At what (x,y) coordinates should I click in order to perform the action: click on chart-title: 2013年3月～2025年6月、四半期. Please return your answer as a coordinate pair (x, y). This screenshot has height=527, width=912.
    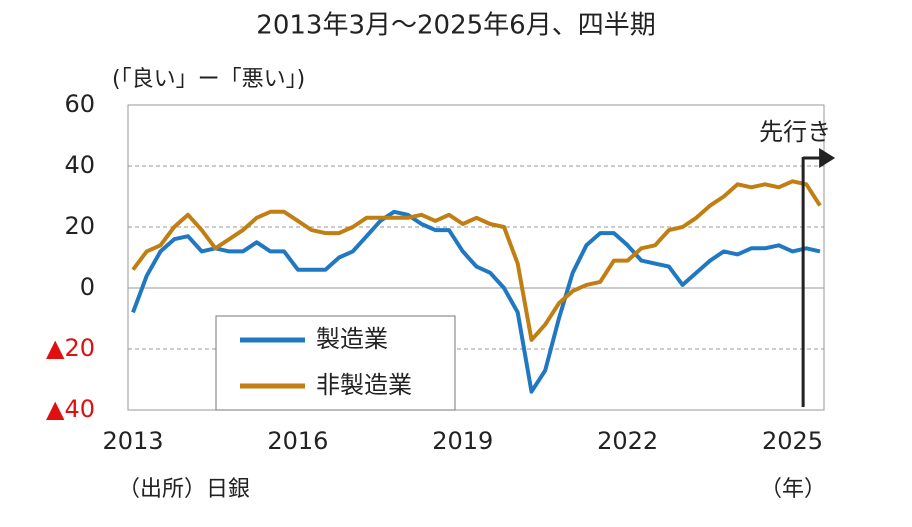
    Looking at the image, I should click on (455, 26).